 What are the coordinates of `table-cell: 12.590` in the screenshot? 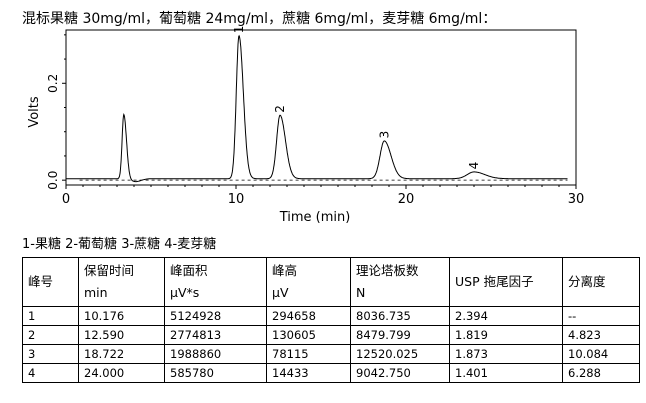 It's located at (121, 335).